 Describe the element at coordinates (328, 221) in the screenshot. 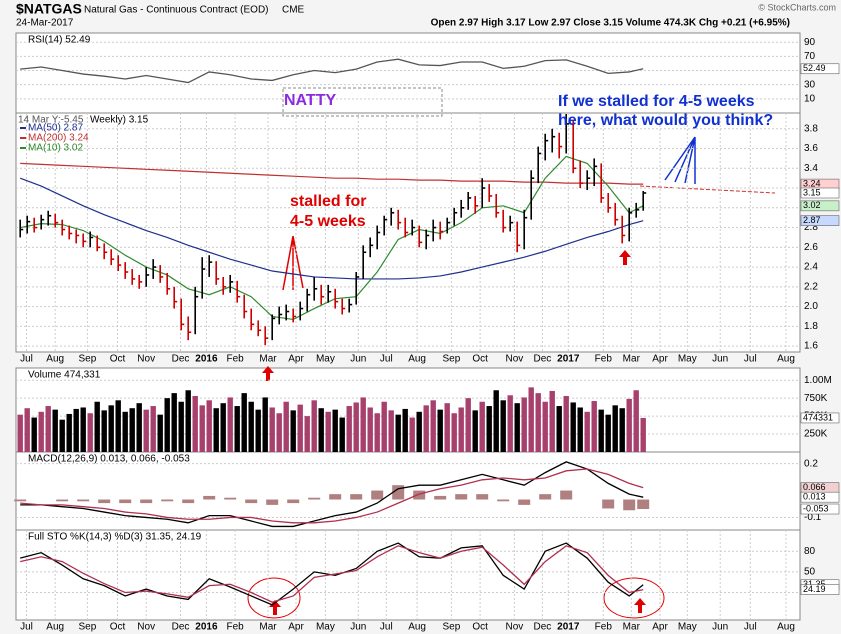

I see `annotation: 4-5 weeks` at that location.